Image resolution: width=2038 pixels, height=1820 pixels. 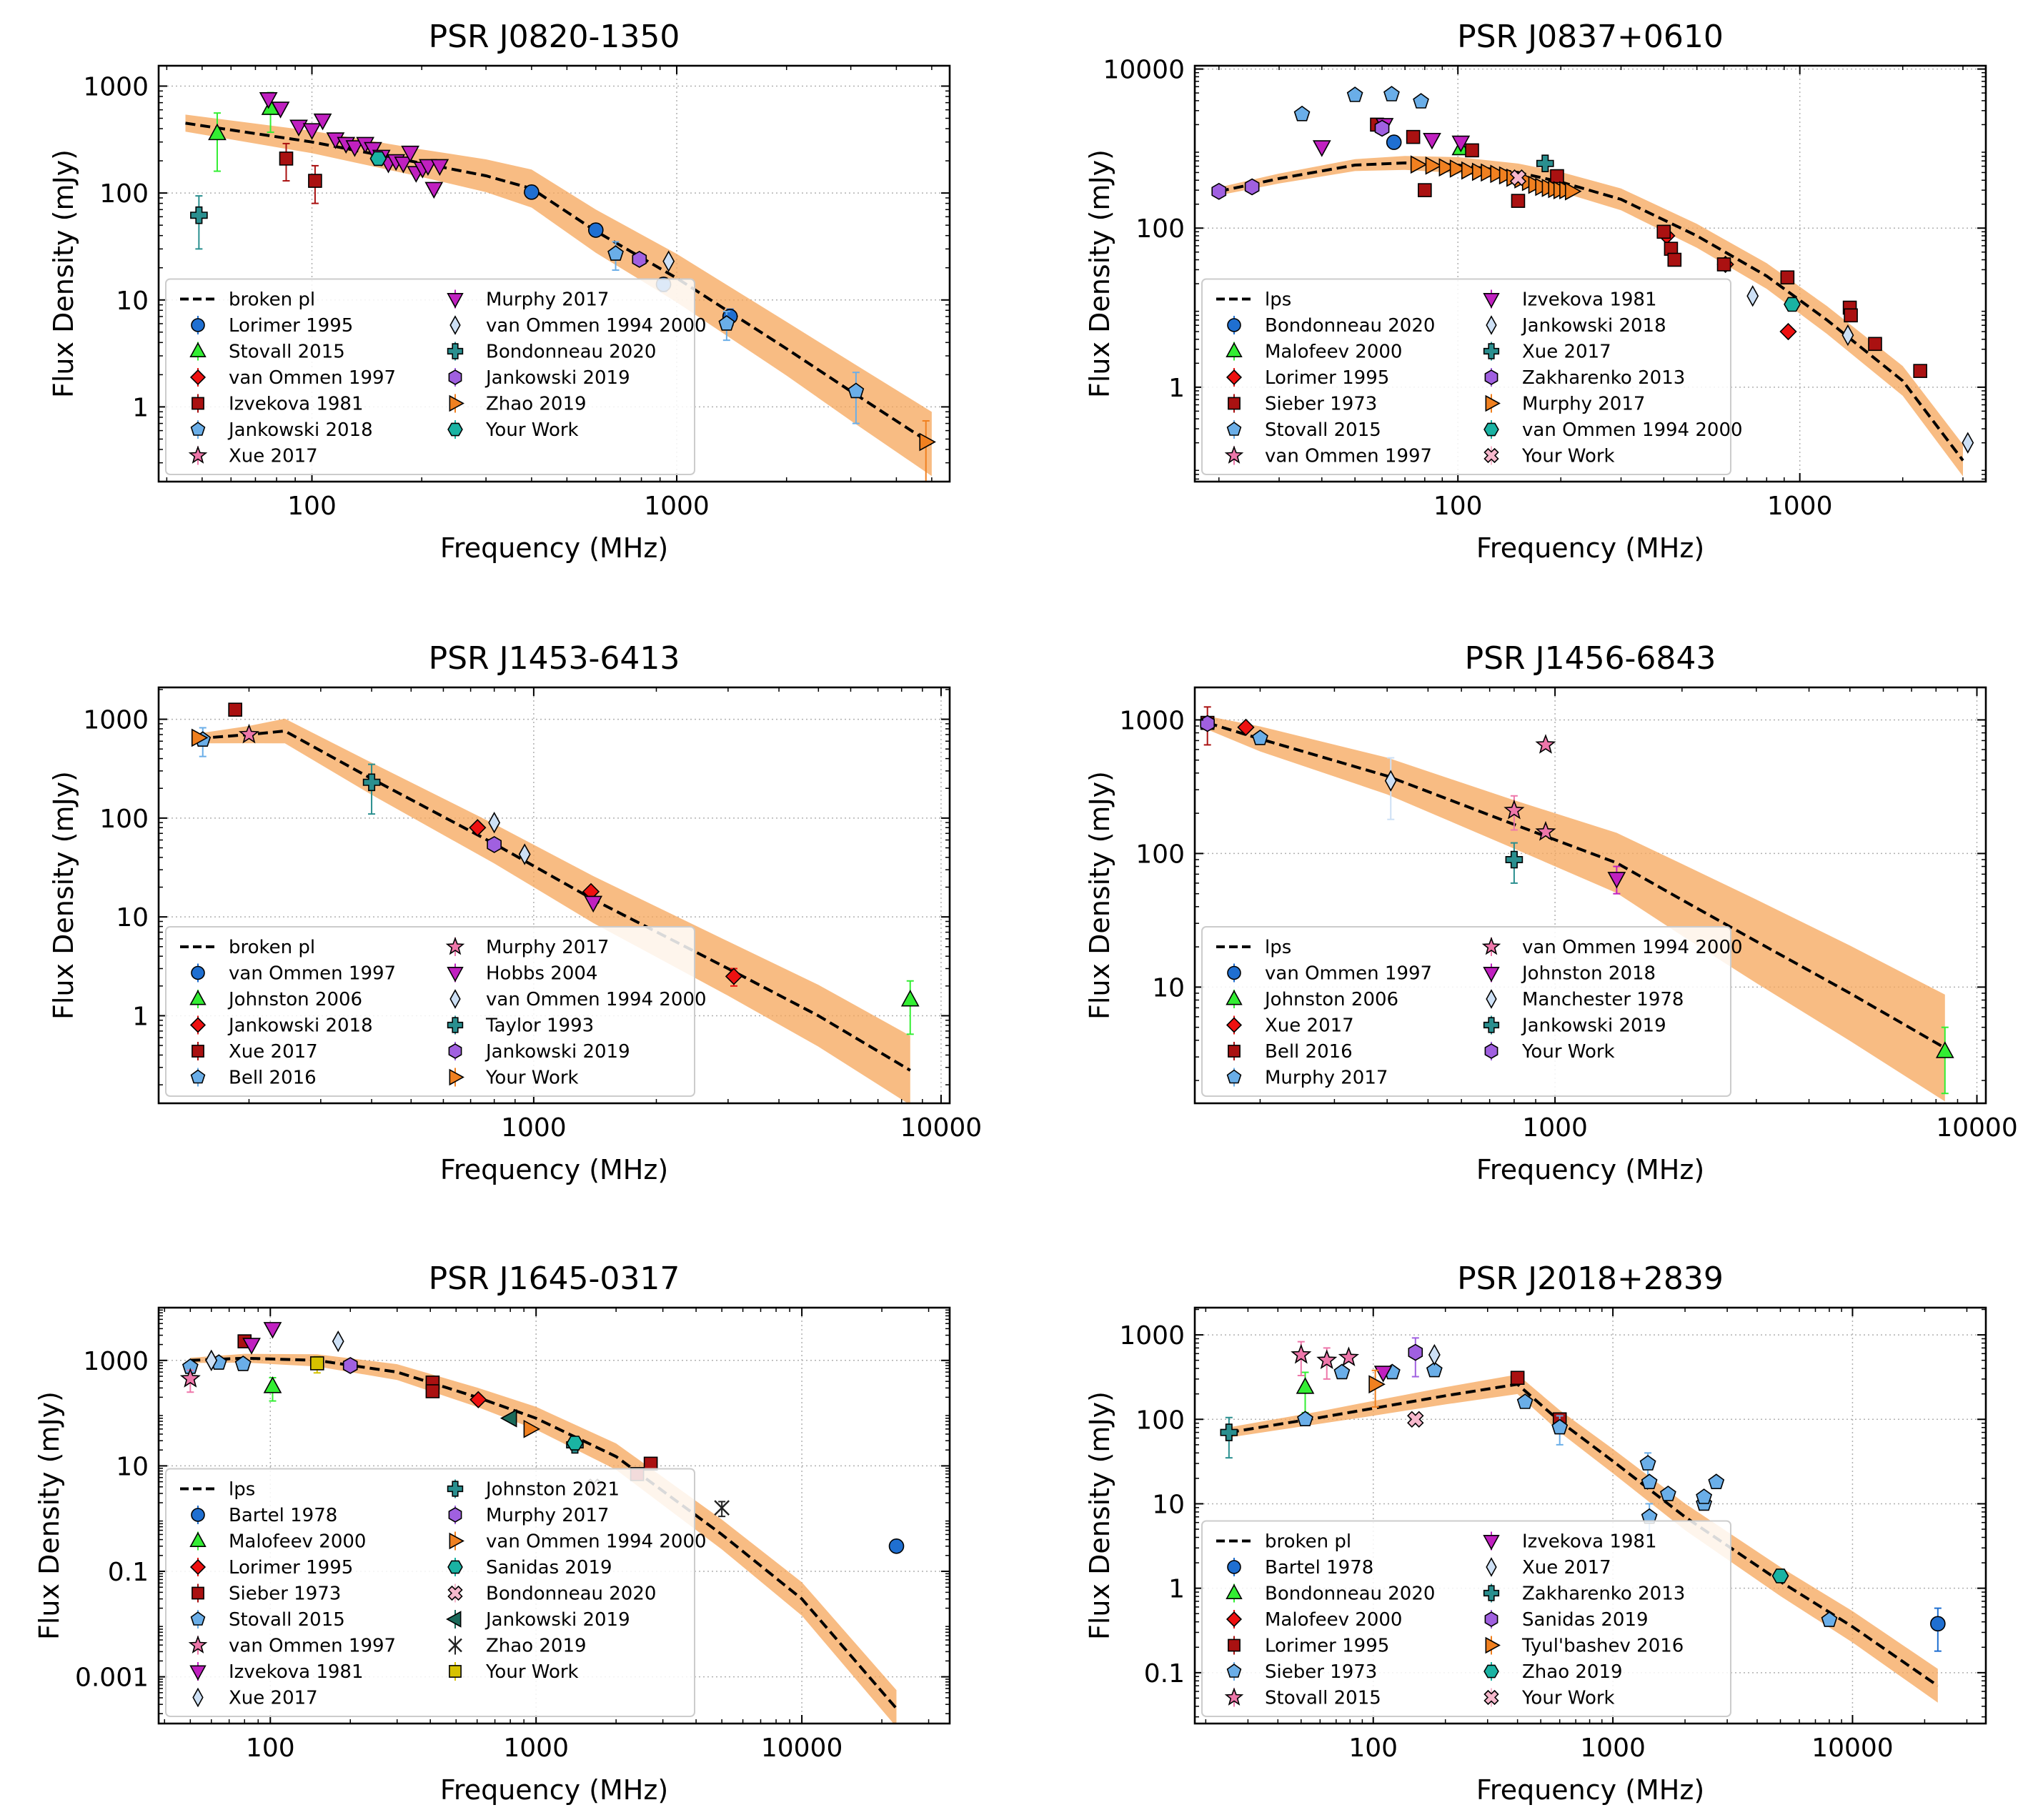 I want to click on legend-entry: Manchester 1978, so click(x=1585, y=999).